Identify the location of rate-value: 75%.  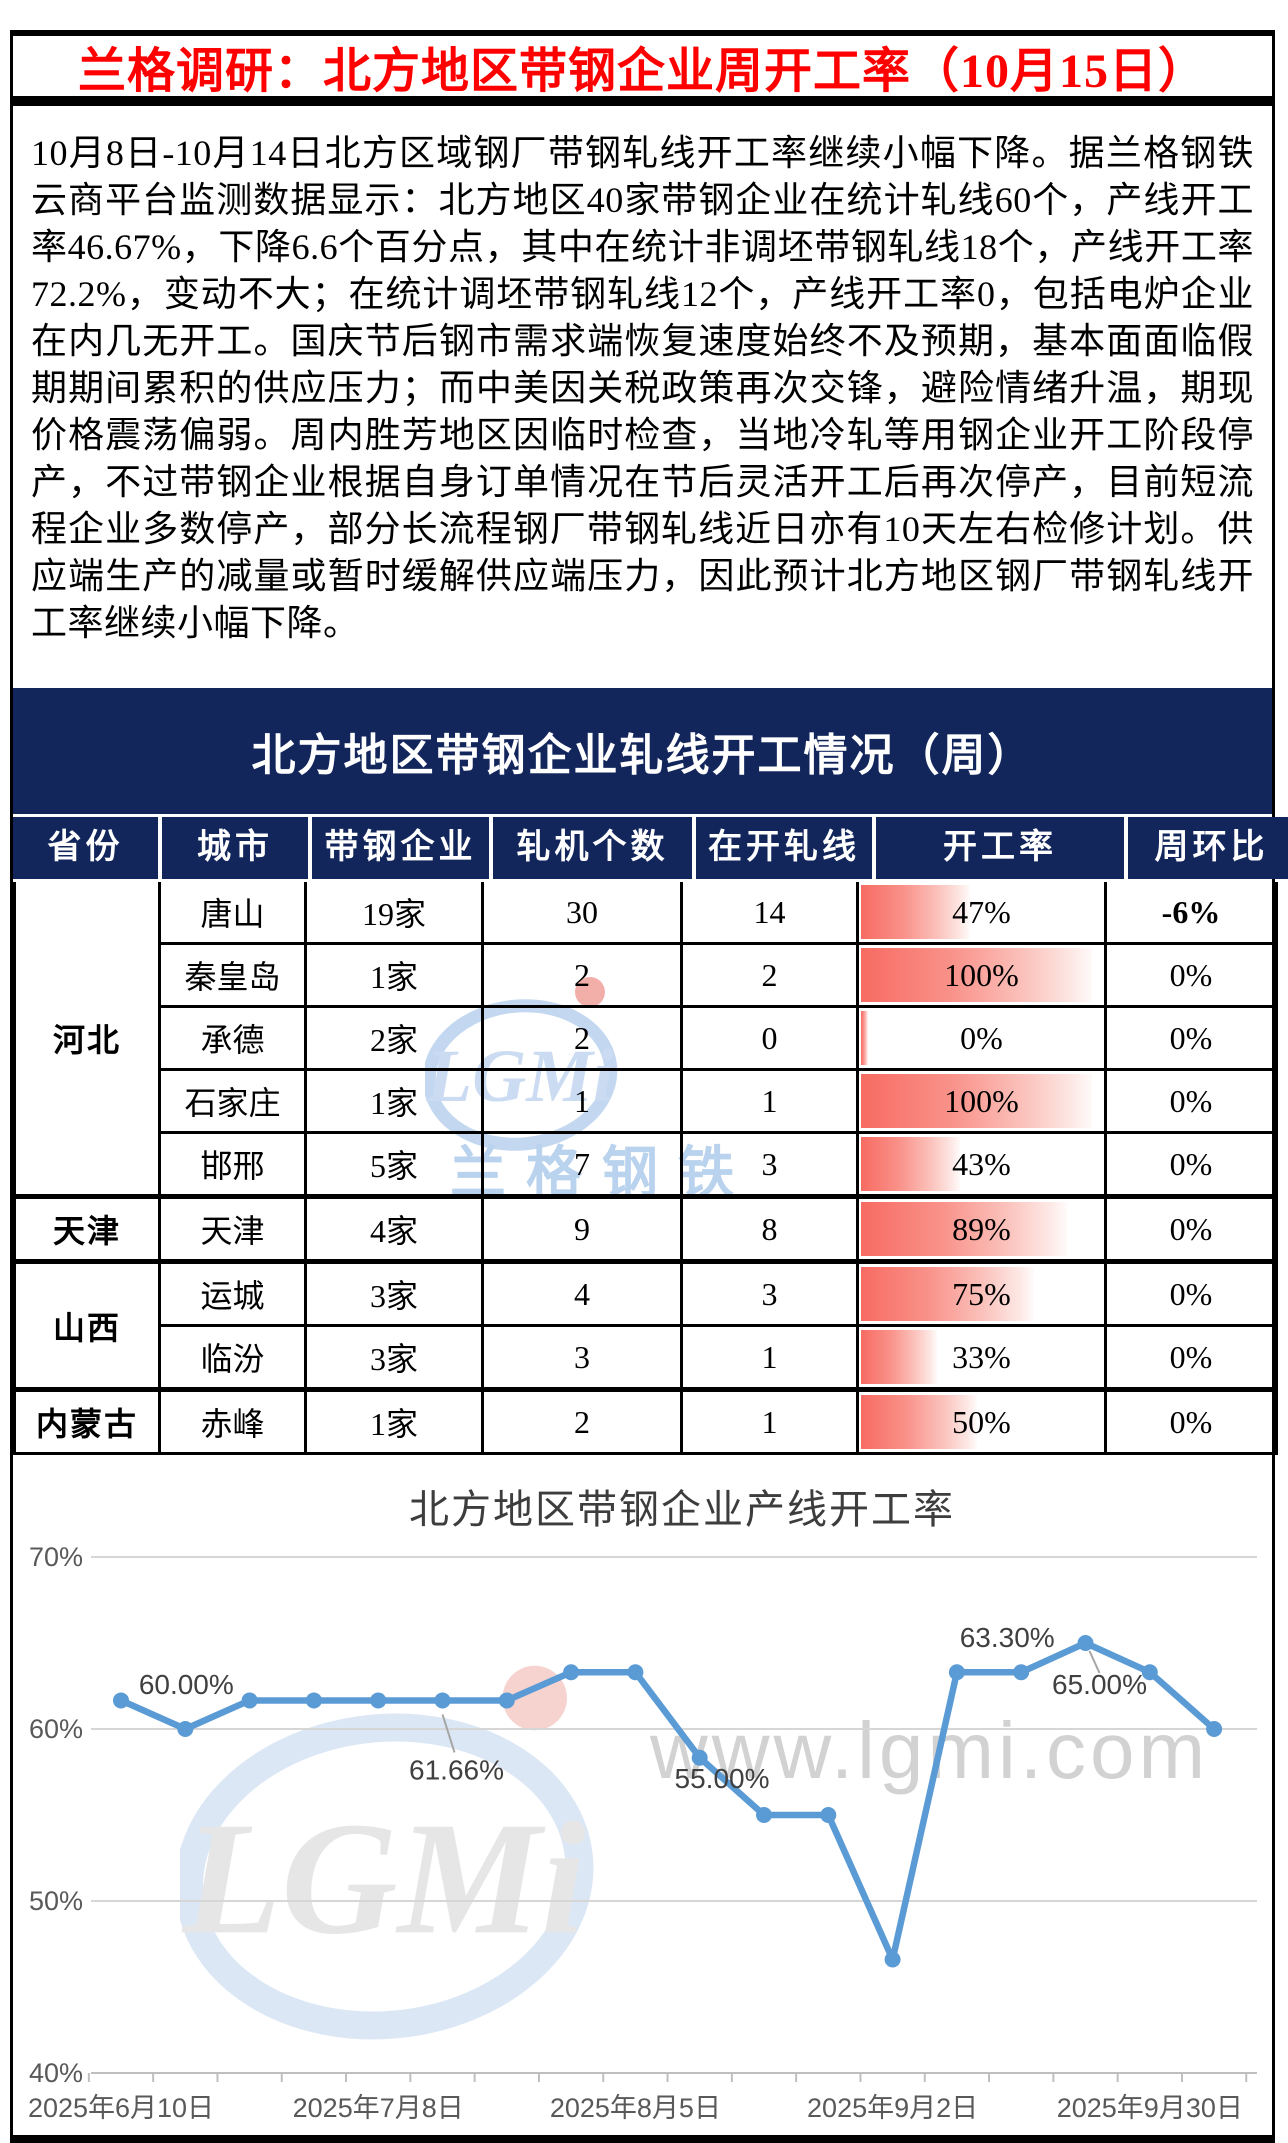
(981, 1293).